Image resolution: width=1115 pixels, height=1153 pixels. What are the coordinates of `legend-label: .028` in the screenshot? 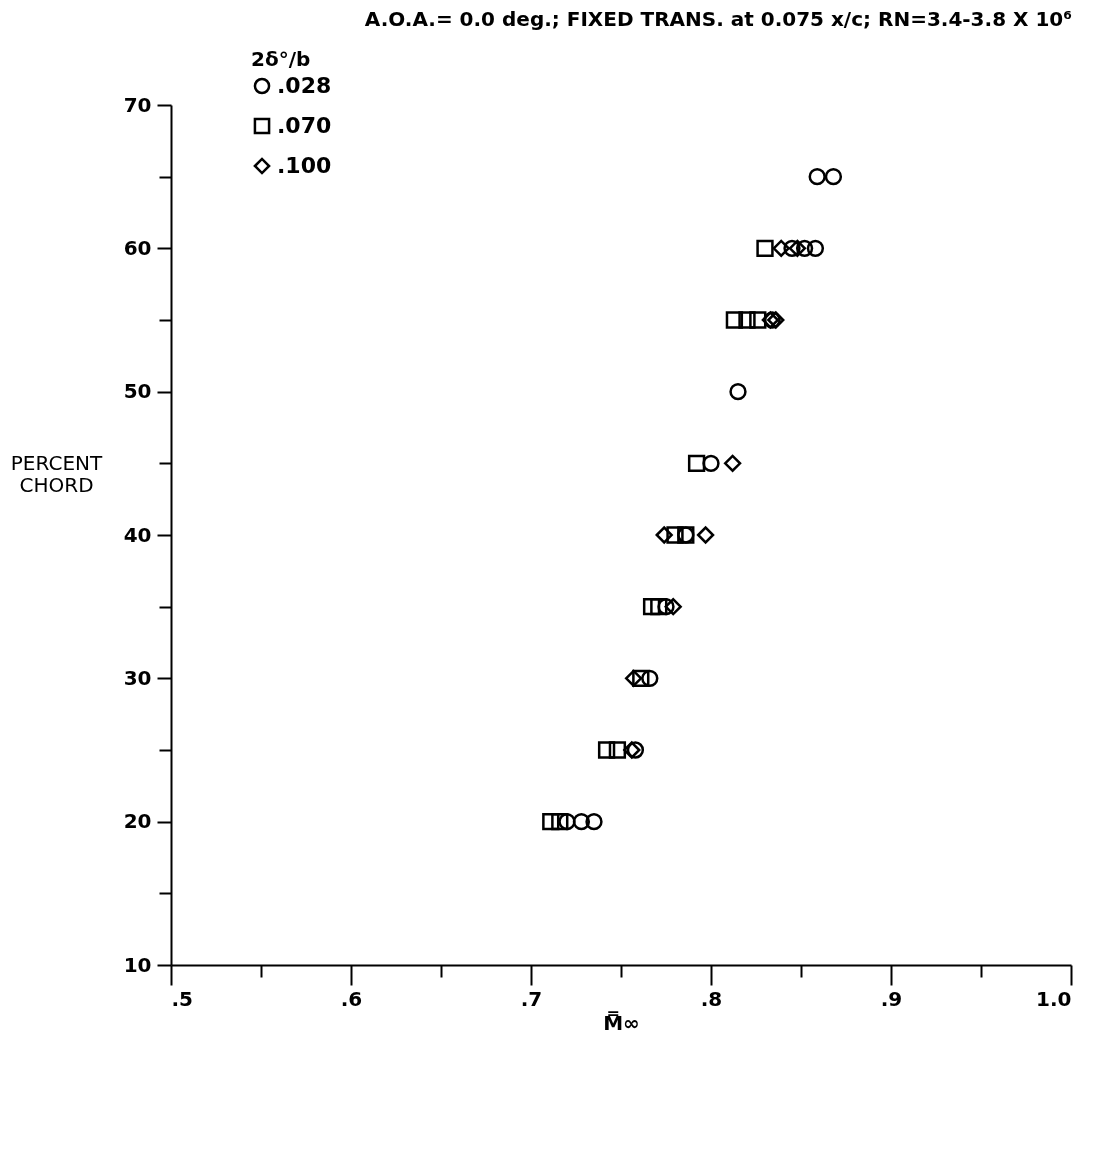 It's located at (304, 85).